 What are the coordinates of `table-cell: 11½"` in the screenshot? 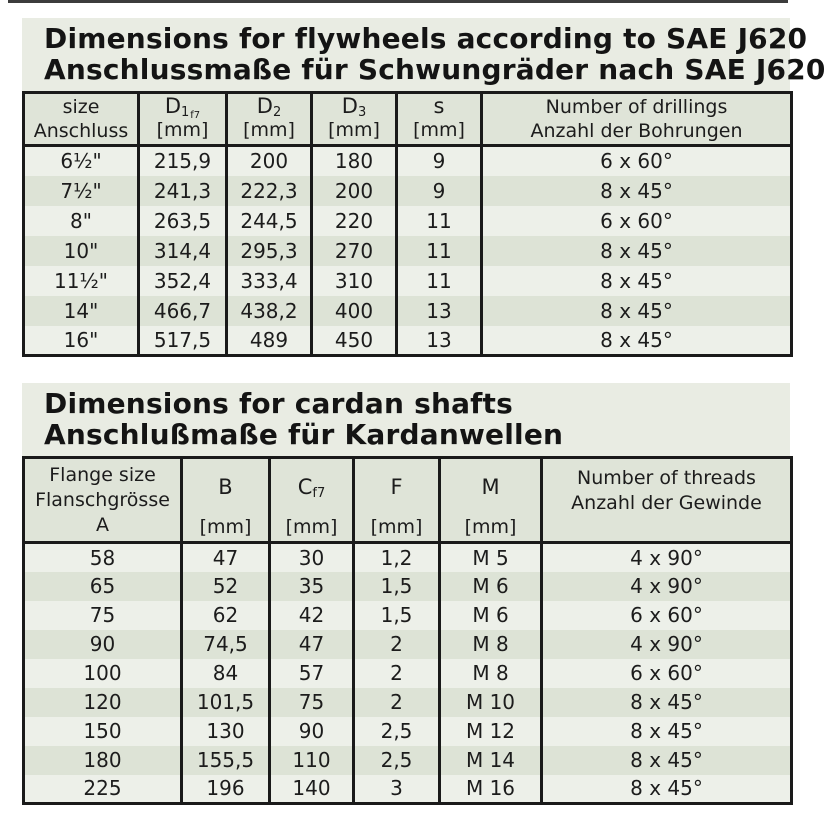 It's located at (81, 280).